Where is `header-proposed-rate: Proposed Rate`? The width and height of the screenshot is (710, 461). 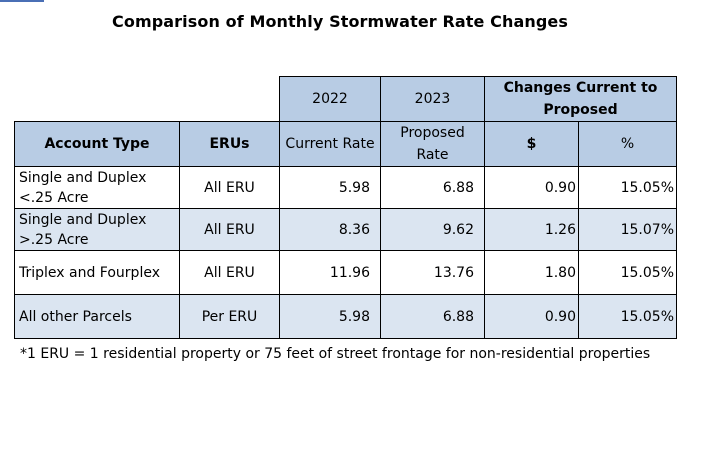
header-proposed-rate: Proposed Rate is located at coordinates (432, 144).